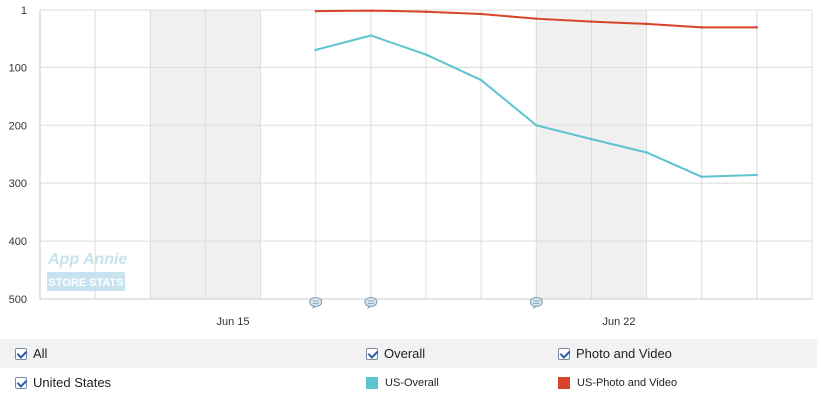 The width and height of the screenshot is (821, 400). Describe the element at coordinates (18, 184) in the screenshot. I see `y-tick-label: 300` at that location.